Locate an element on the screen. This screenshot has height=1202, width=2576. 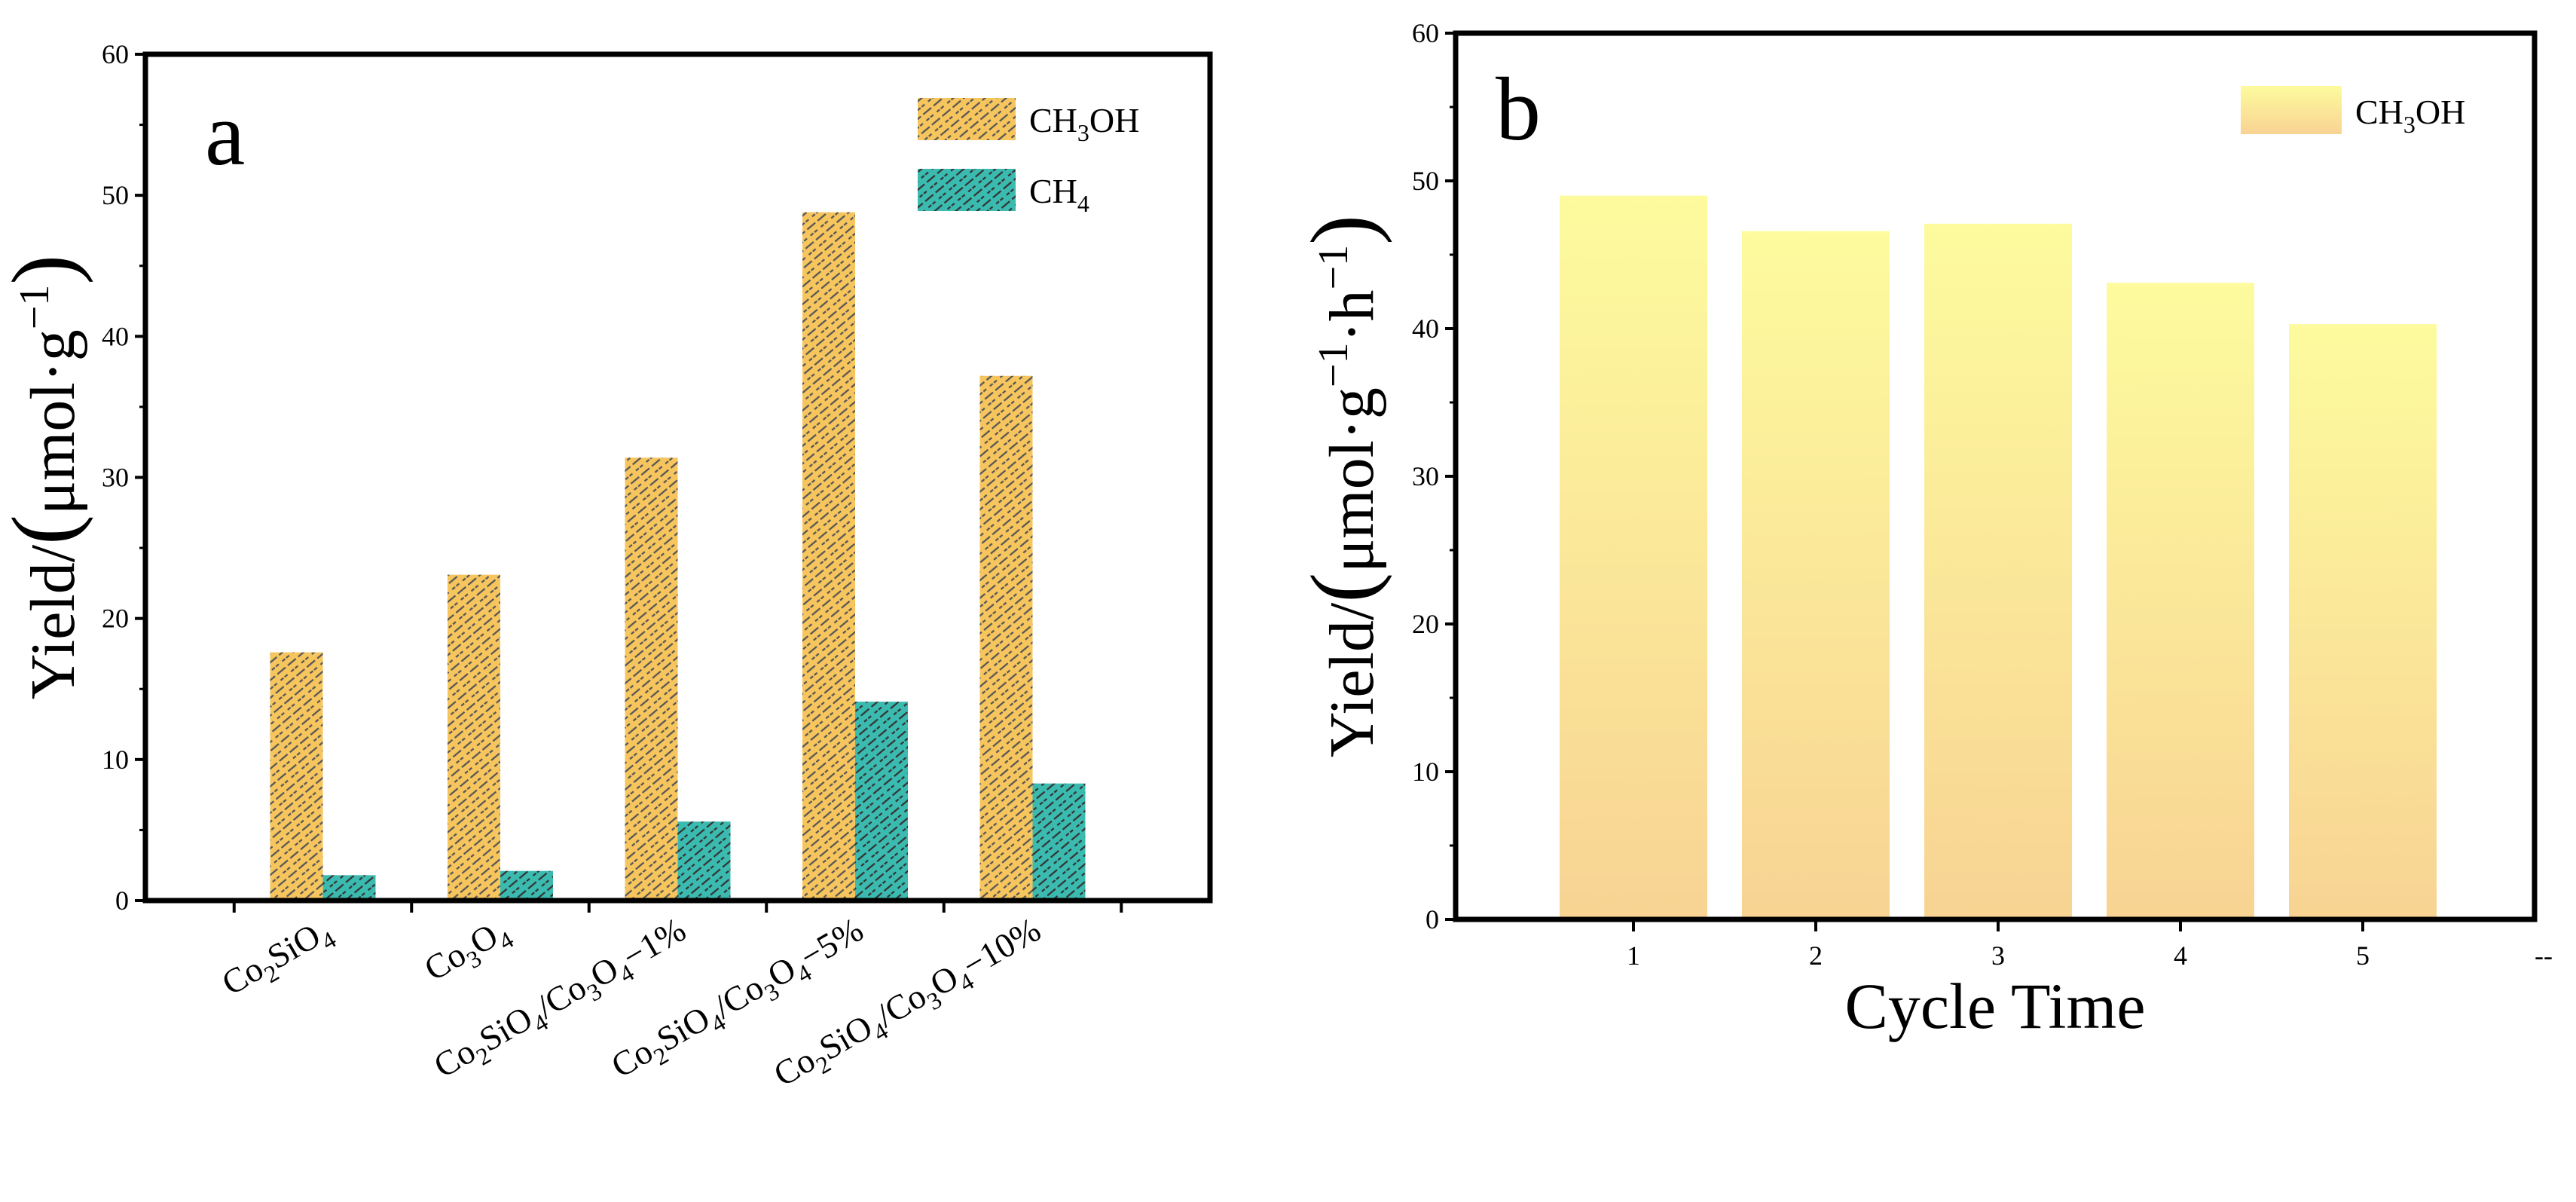
panel-b-y-axis-label: Yield/(μmol·g−1·h−1) is located at coordinates (1342, 486).